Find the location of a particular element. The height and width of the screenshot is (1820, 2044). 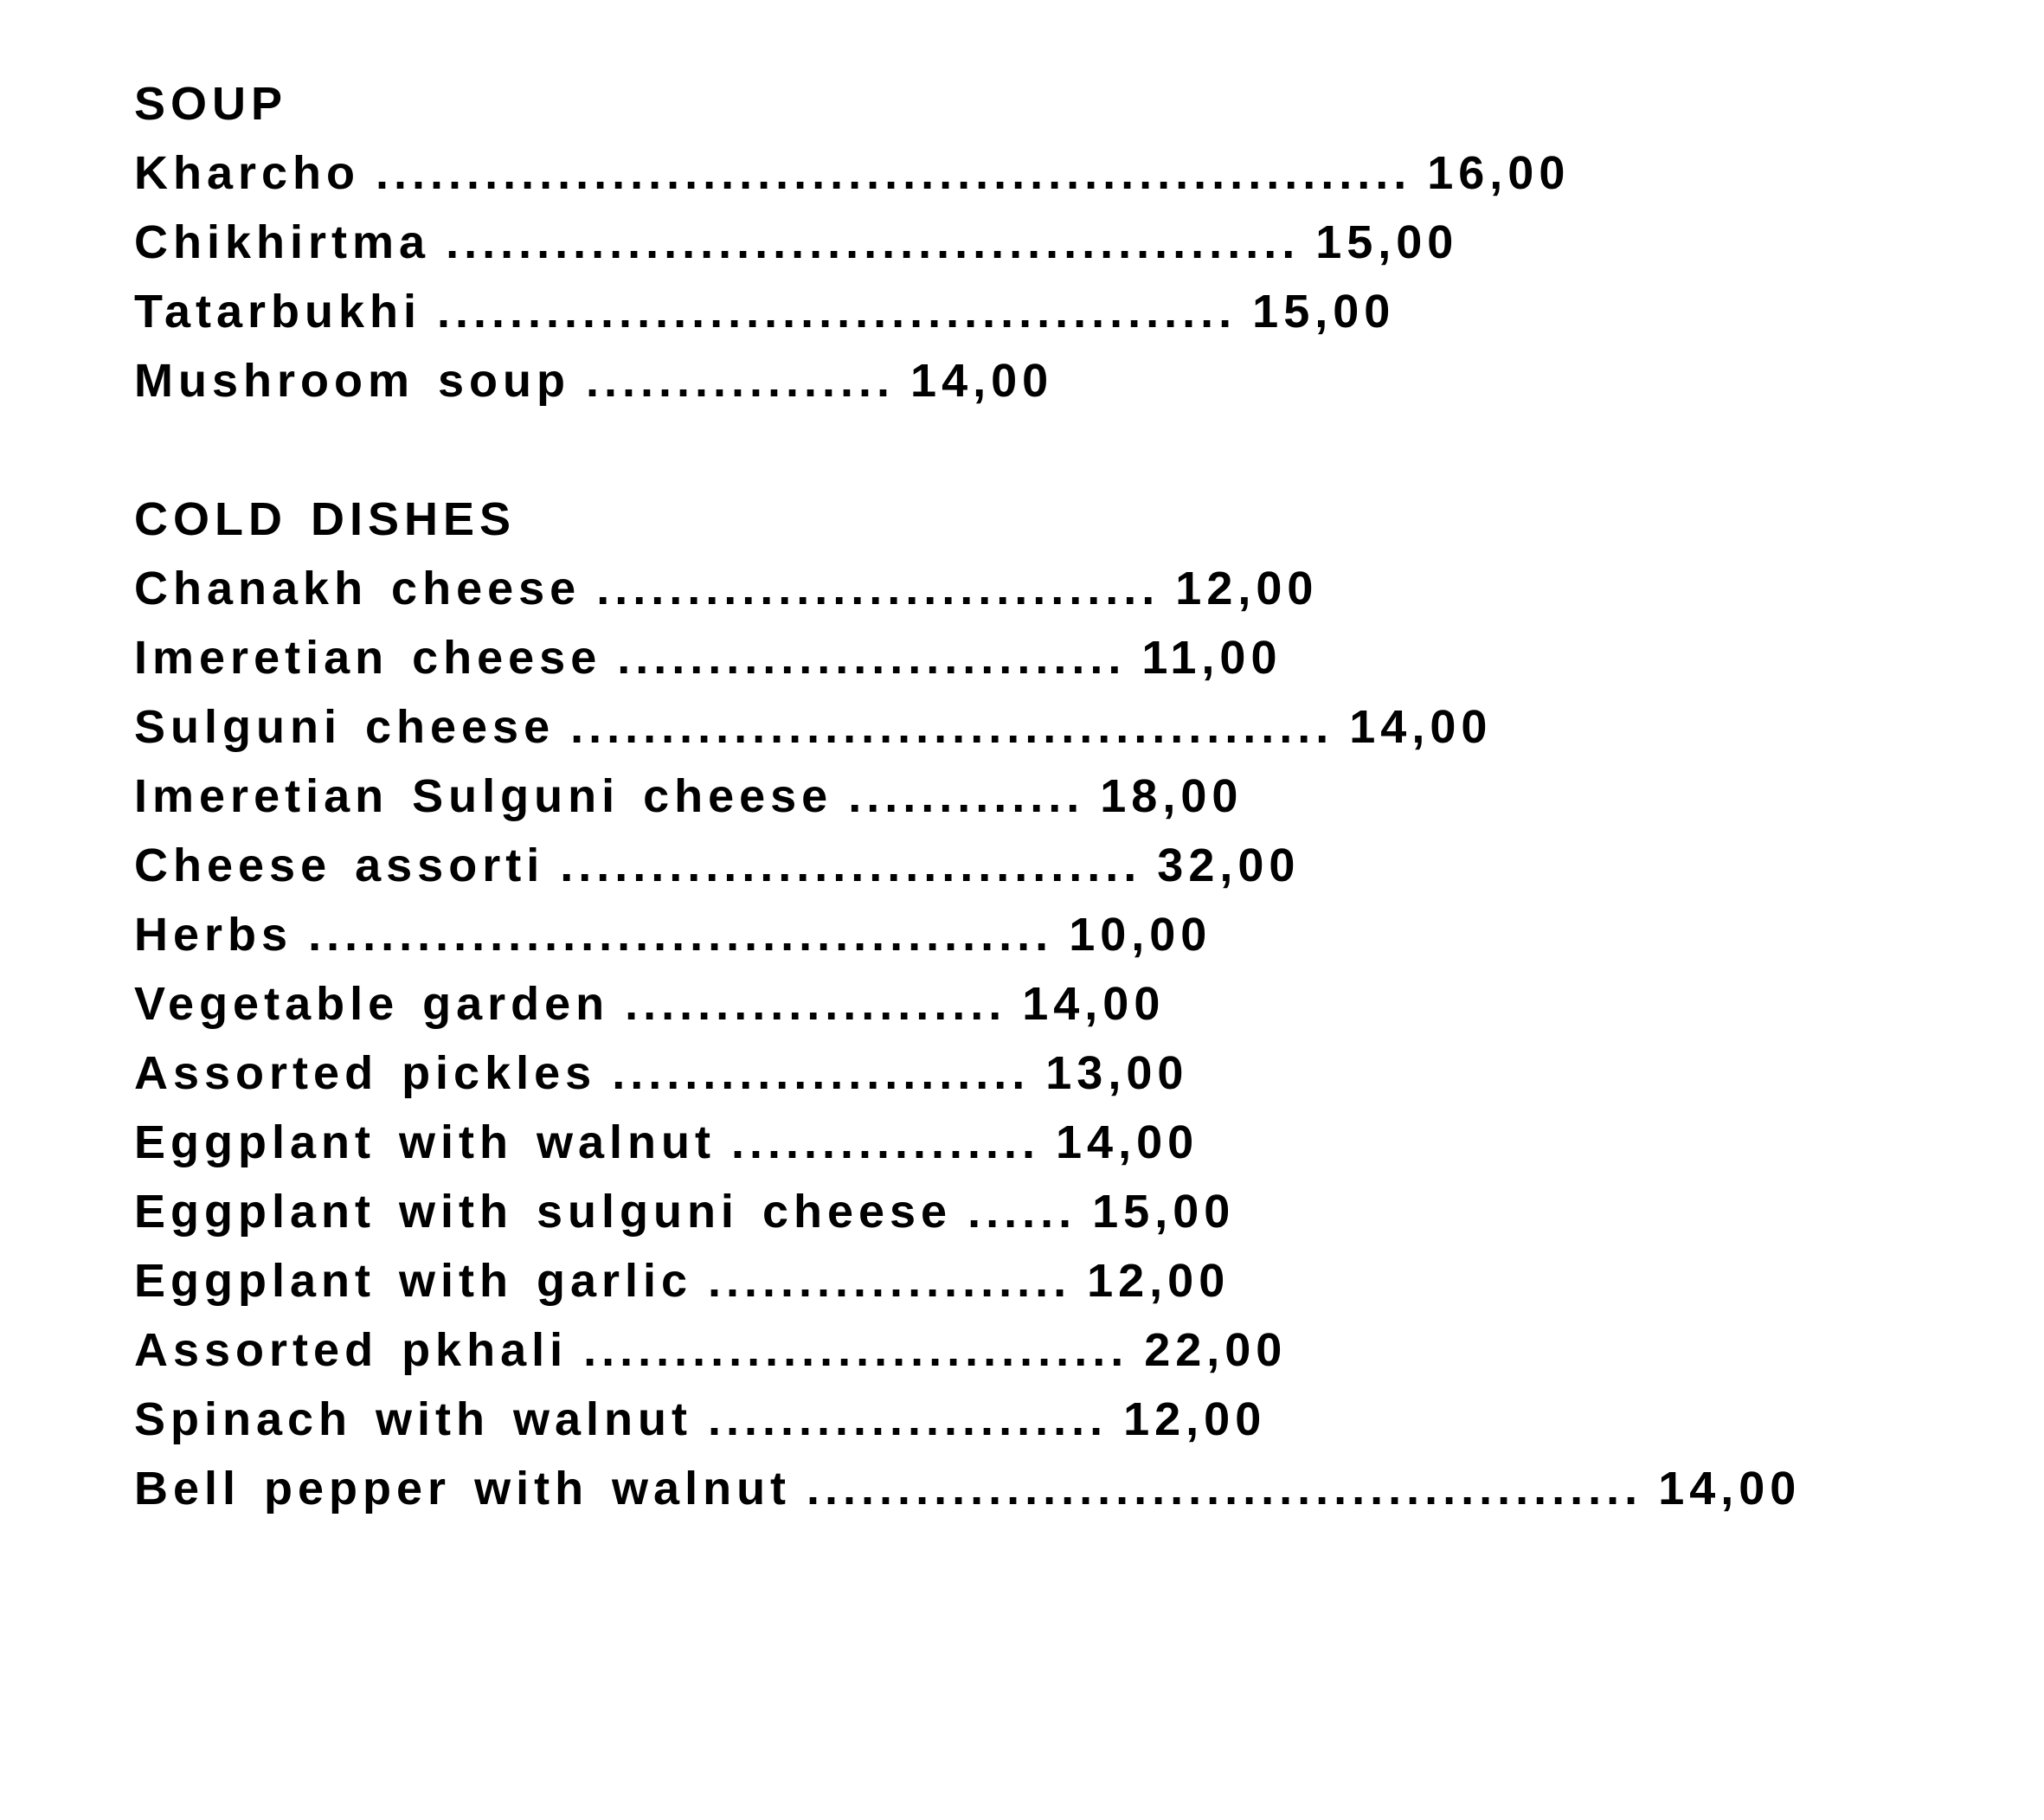

item-name: Mushroom soup is located at coordinates (352, 381).